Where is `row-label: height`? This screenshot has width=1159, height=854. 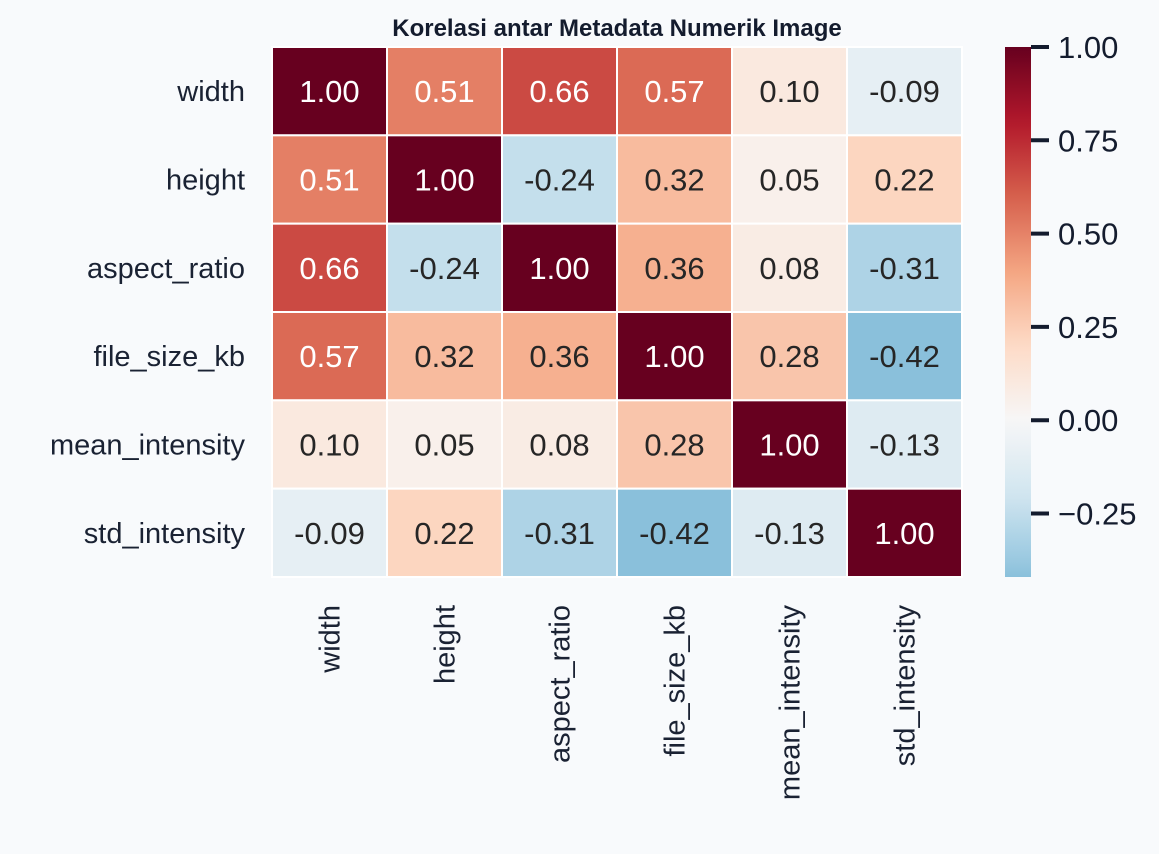
row-label: height is located at coordinates (205, 181).